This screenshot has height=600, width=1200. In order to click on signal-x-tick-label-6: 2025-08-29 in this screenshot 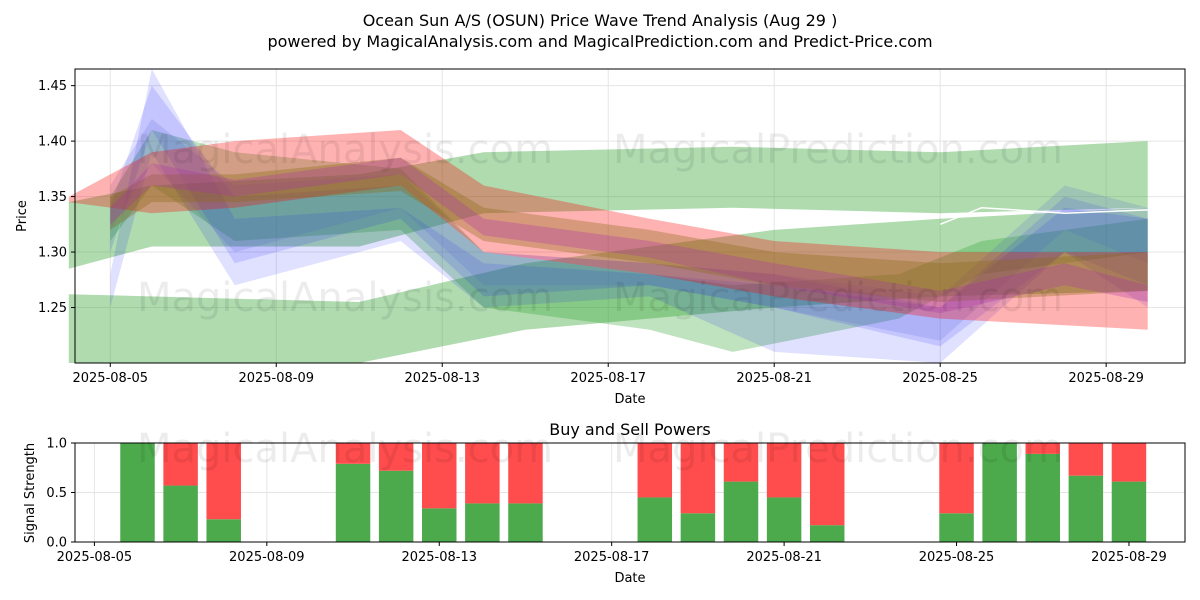, I will do `click(1129, 557)`.